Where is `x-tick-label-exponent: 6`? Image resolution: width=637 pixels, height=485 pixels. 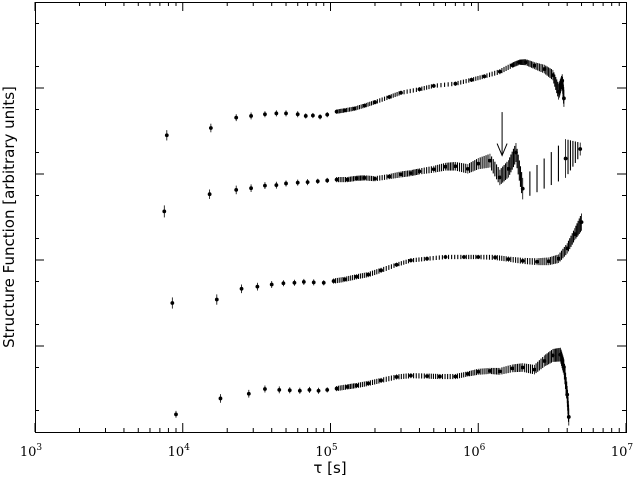 x-tick-label-exponent: 6 is located at coordinates (483, 448).